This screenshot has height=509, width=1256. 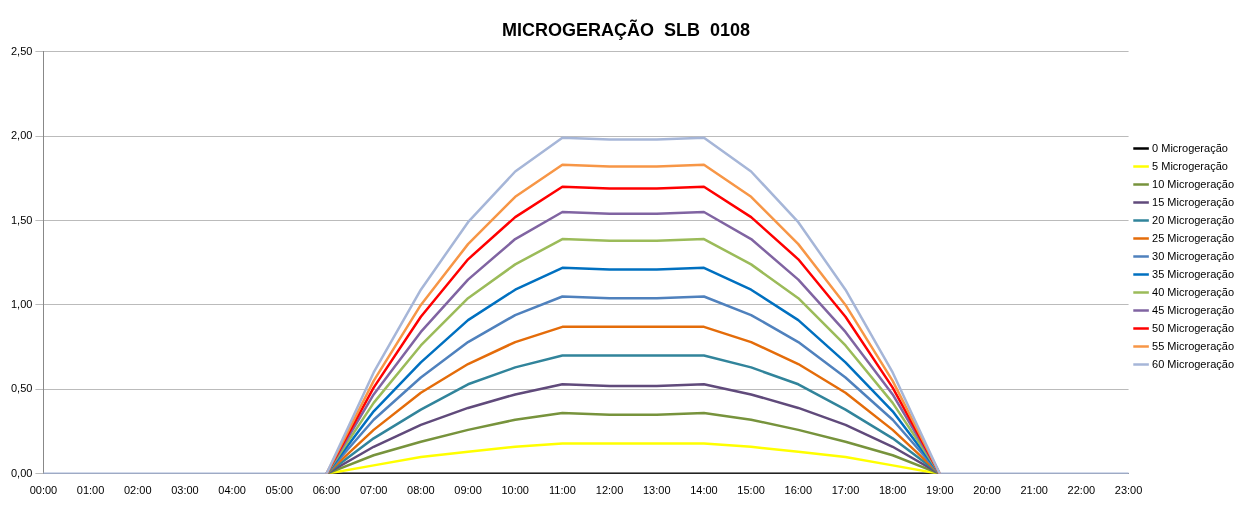 What do you see at coordinates (626, 29) in the screenshot?
I see `chart-title: MICROGERAÇÃO SLB 0108` at bounding box center [626, 29].